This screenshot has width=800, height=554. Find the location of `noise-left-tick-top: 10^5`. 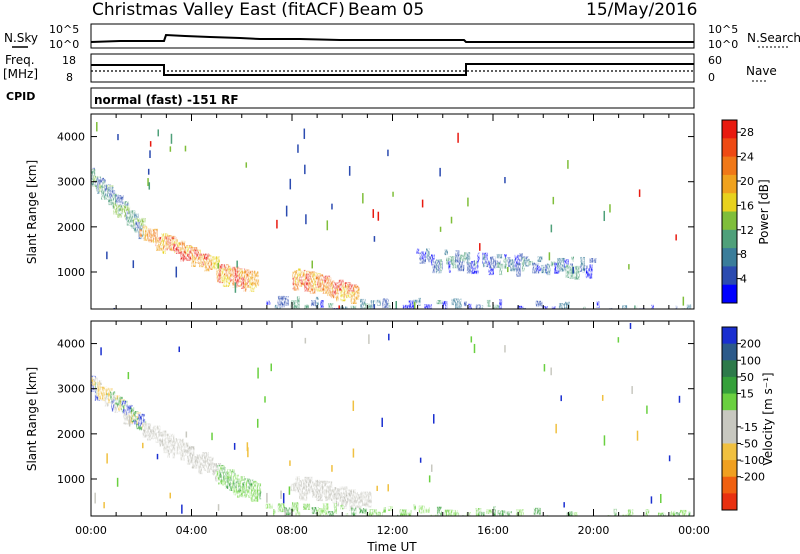

noise-left-tick-top: 10^5 is located at coordinates (64, 29).